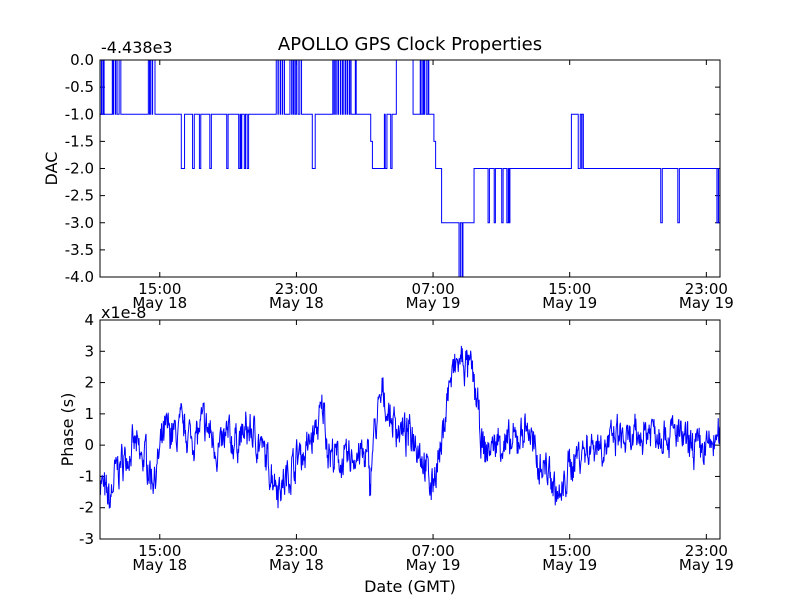 This screenshot has height=600, width=800. What do you see at coordinates (79, 277) in the screenshot?
I see `dac-ytick-label: -4.0` at bounding box center [79, 277].